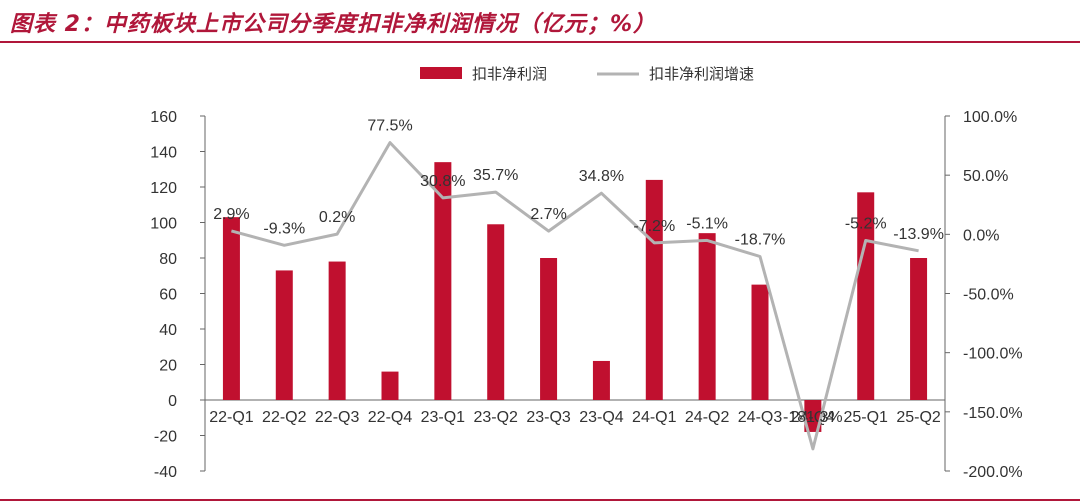  What do you see at coordinates (865, 417) in the screenshot?
I see `x-tick-label: 25-Q1` at bounding box center [865, 417].